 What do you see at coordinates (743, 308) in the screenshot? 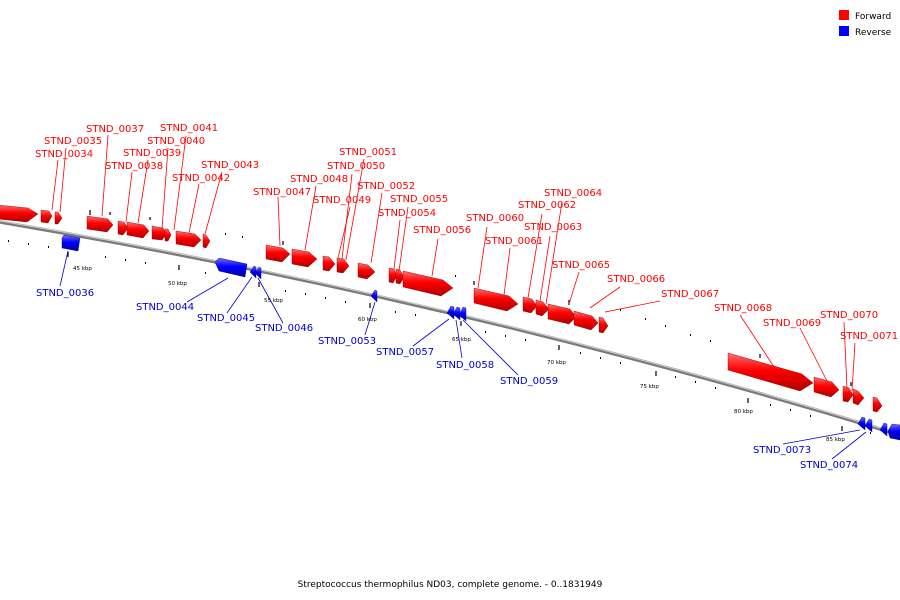
I see `gene-label: STND_0068` at bounding box center [743, 308].